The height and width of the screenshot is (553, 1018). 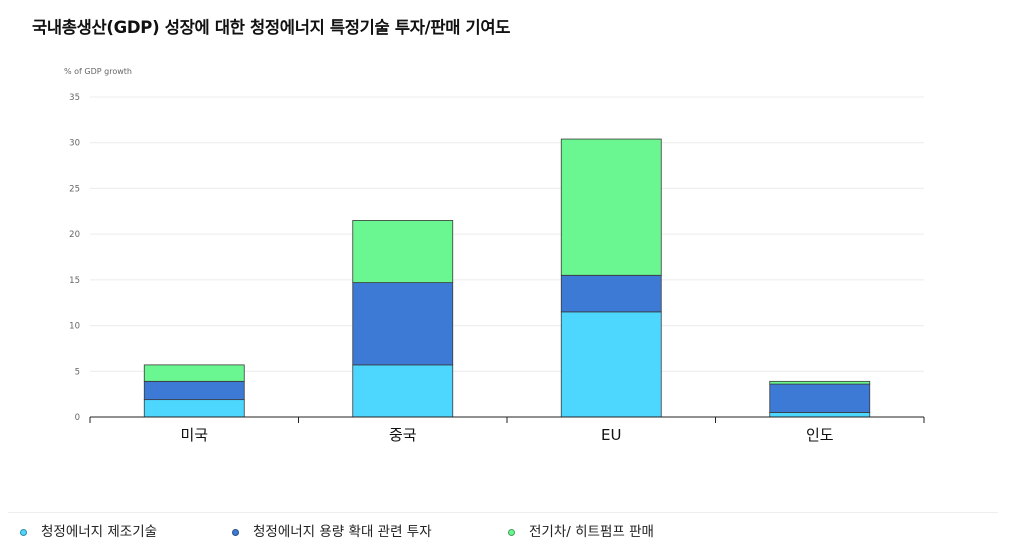 What do you see at coordinates (74, 281) in the screenshot?
I see `y-tick-label: 15` at bounding box center [74, 281].